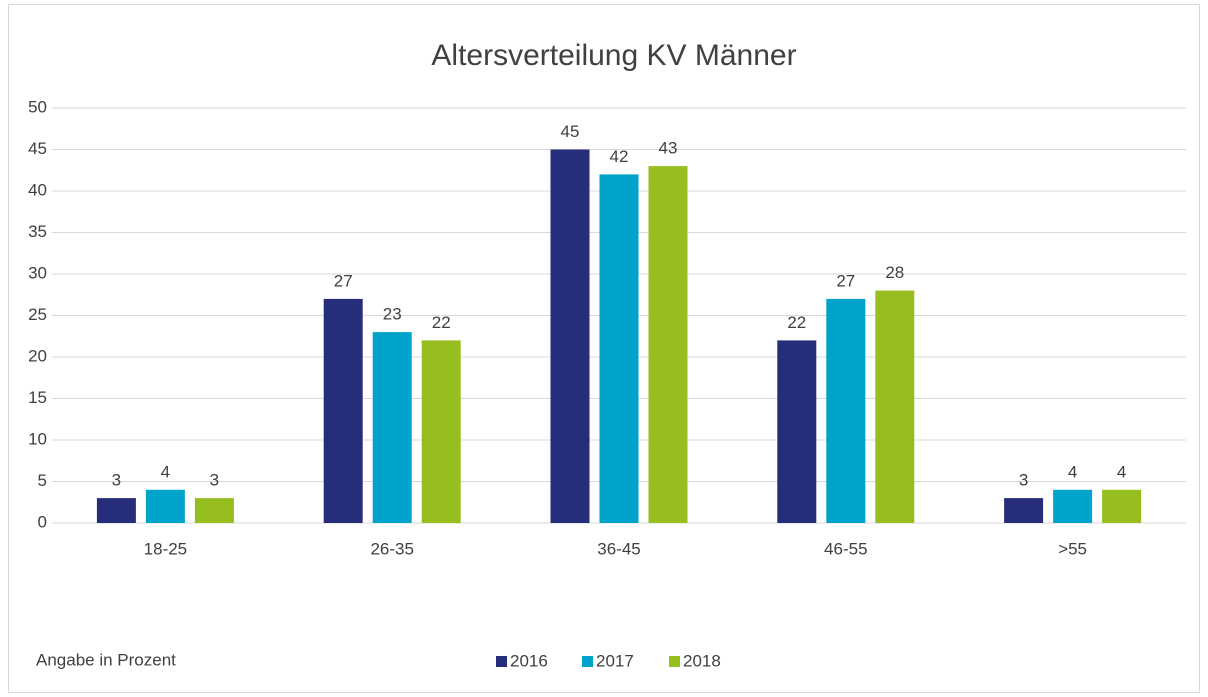 This screenshot has width=1208, height=697. I want to click on y-tick-label: 0, so click(42, 521).